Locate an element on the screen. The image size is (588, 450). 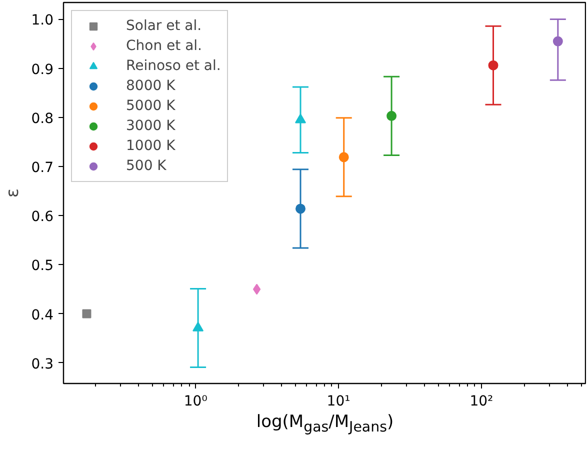
legend-label: Reinoso et al. is located at coordinates (173, 66).